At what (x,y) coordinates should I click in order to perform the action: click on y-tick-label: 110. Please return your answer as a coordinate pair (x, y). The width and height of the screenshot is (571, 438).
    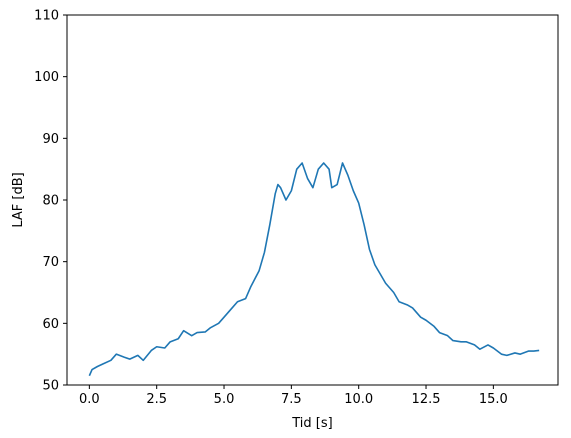
    Looking at the image, I should click on (46, 16).